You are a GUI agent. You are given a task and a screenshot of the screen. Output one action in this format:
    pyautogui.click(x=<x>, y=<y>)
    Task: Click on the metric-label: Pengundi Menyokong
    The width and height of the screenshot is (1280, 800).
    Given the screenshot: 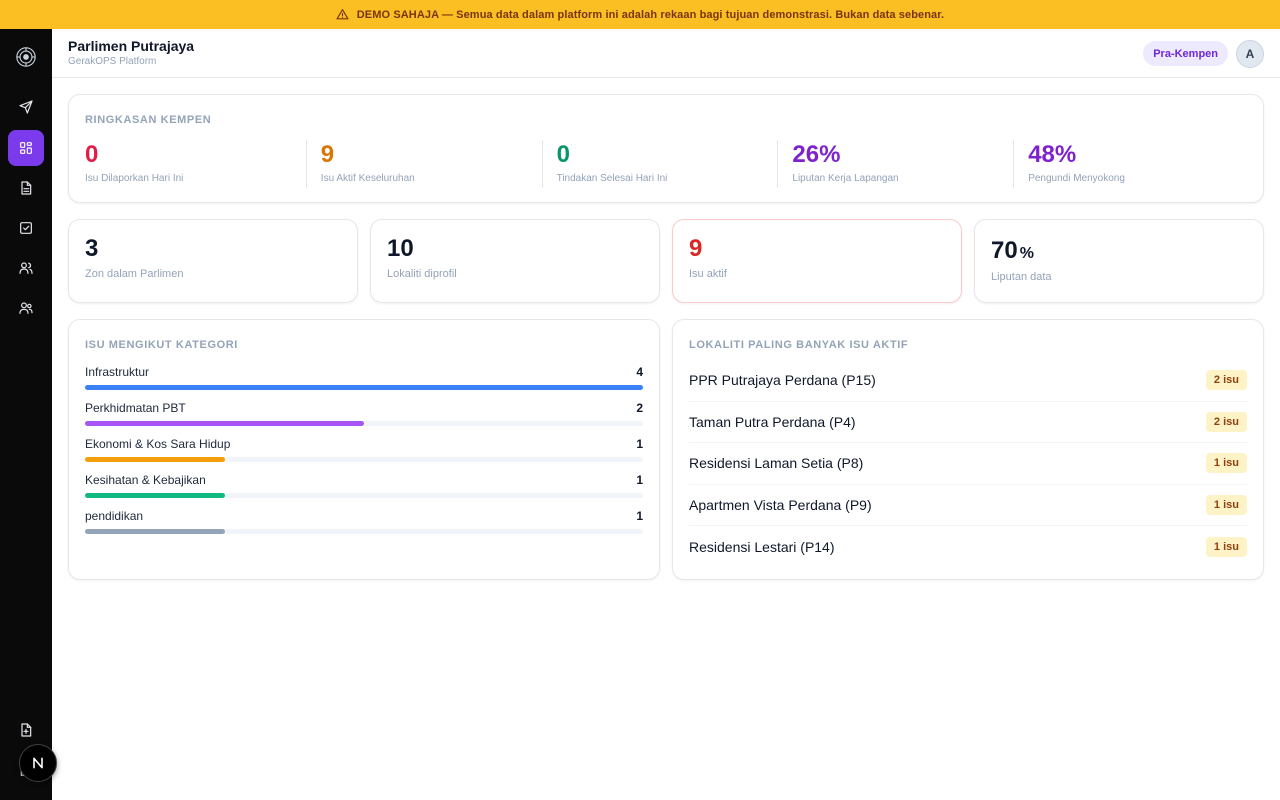 What is the action you would take?
    pyautogui.click(x=1076, y=178)
    